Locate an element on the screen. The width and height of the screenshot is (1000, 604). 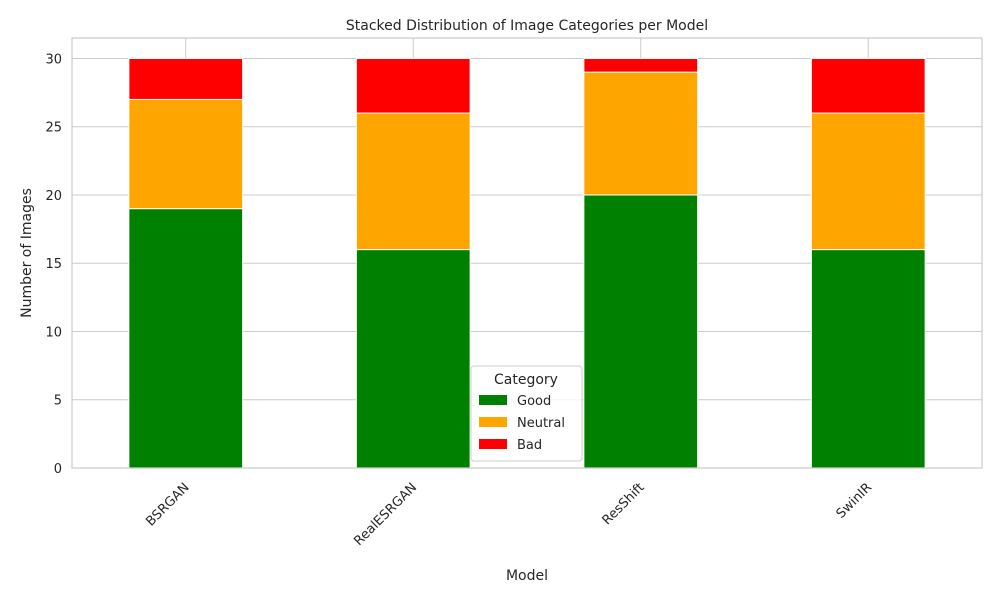
bar-neutral-swinir is located at coordinates (868, 181).